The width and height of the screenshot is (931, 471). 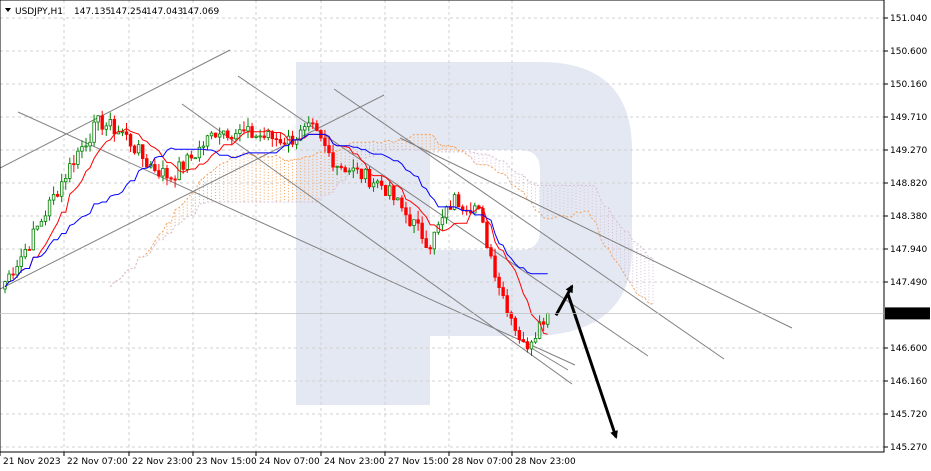 I want to click on x-tick-label: 24 Nov 07:00, so click(x=289, y=462).